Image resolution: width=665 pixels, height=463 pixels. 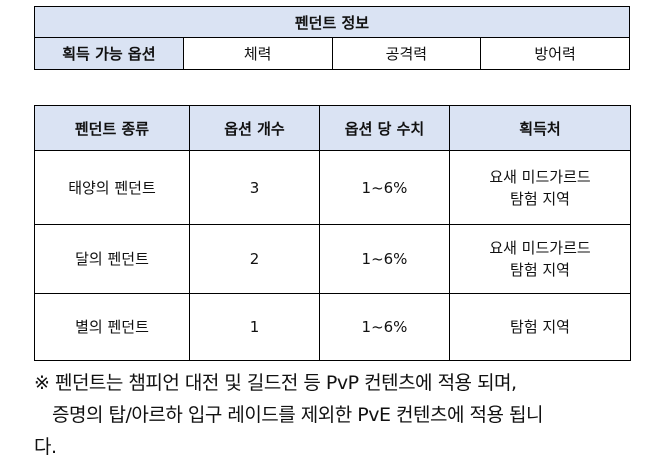 I want to click on table-header-row: 펜던트 종류 옵션 개수 옵션 당 수치 획득처, so click(x=332, y=128).